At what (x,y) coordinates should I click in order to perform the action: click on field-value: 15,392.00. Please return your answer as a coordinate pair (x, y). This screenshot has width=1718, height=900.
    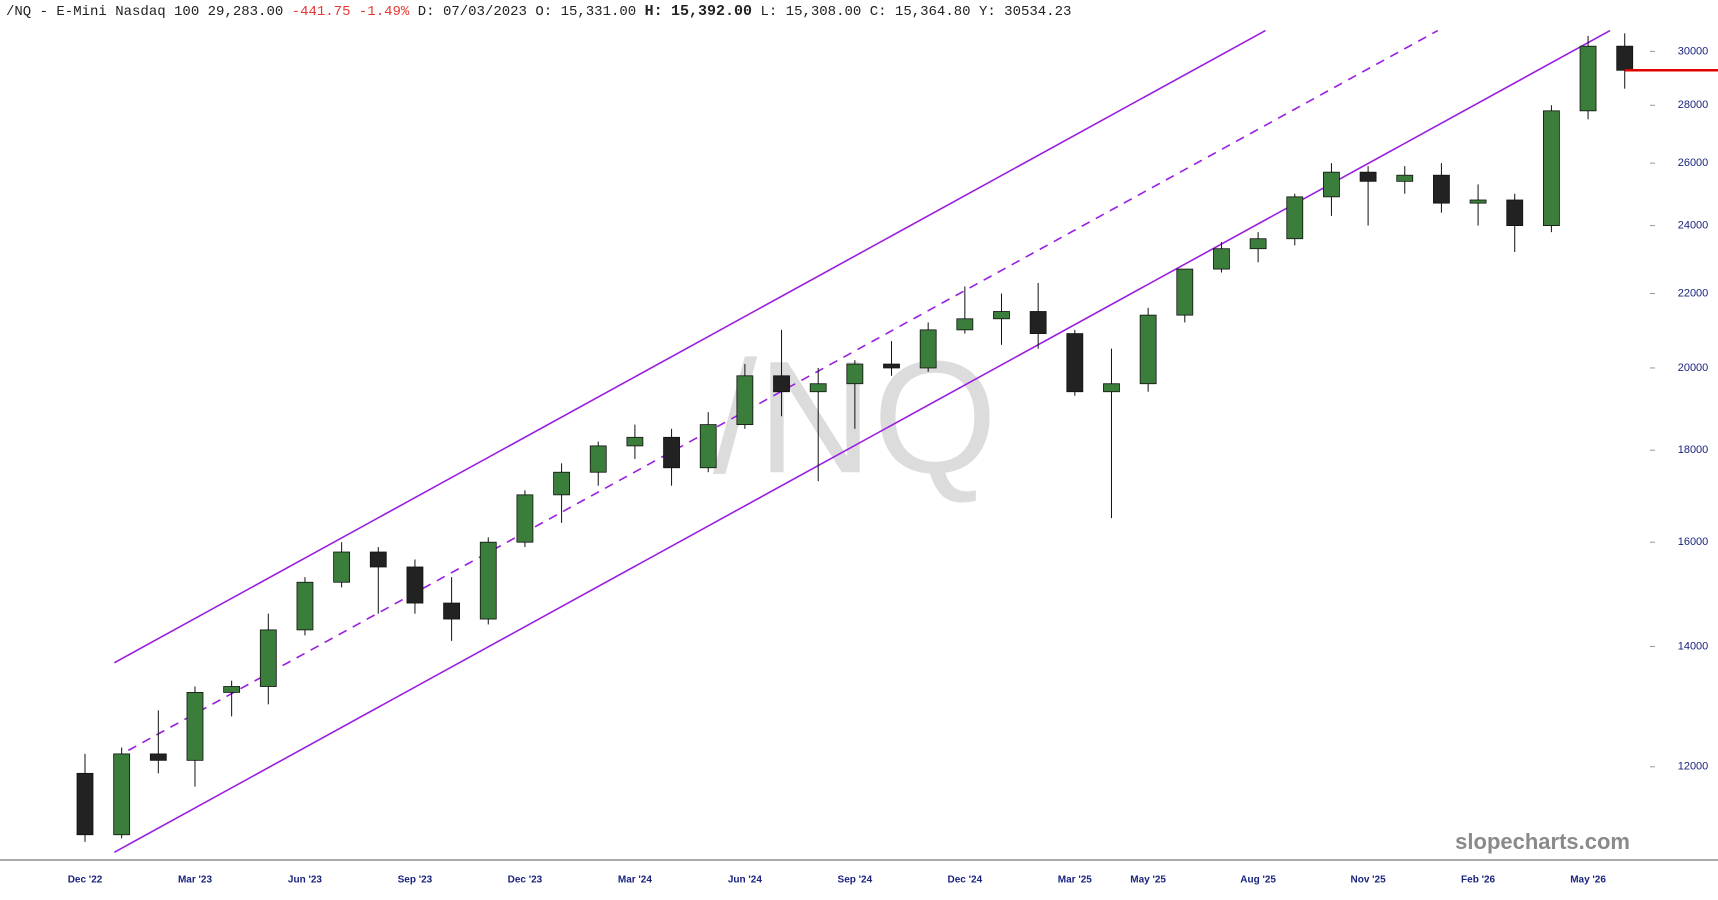
    Looking at the image, I should click on (712, 11).